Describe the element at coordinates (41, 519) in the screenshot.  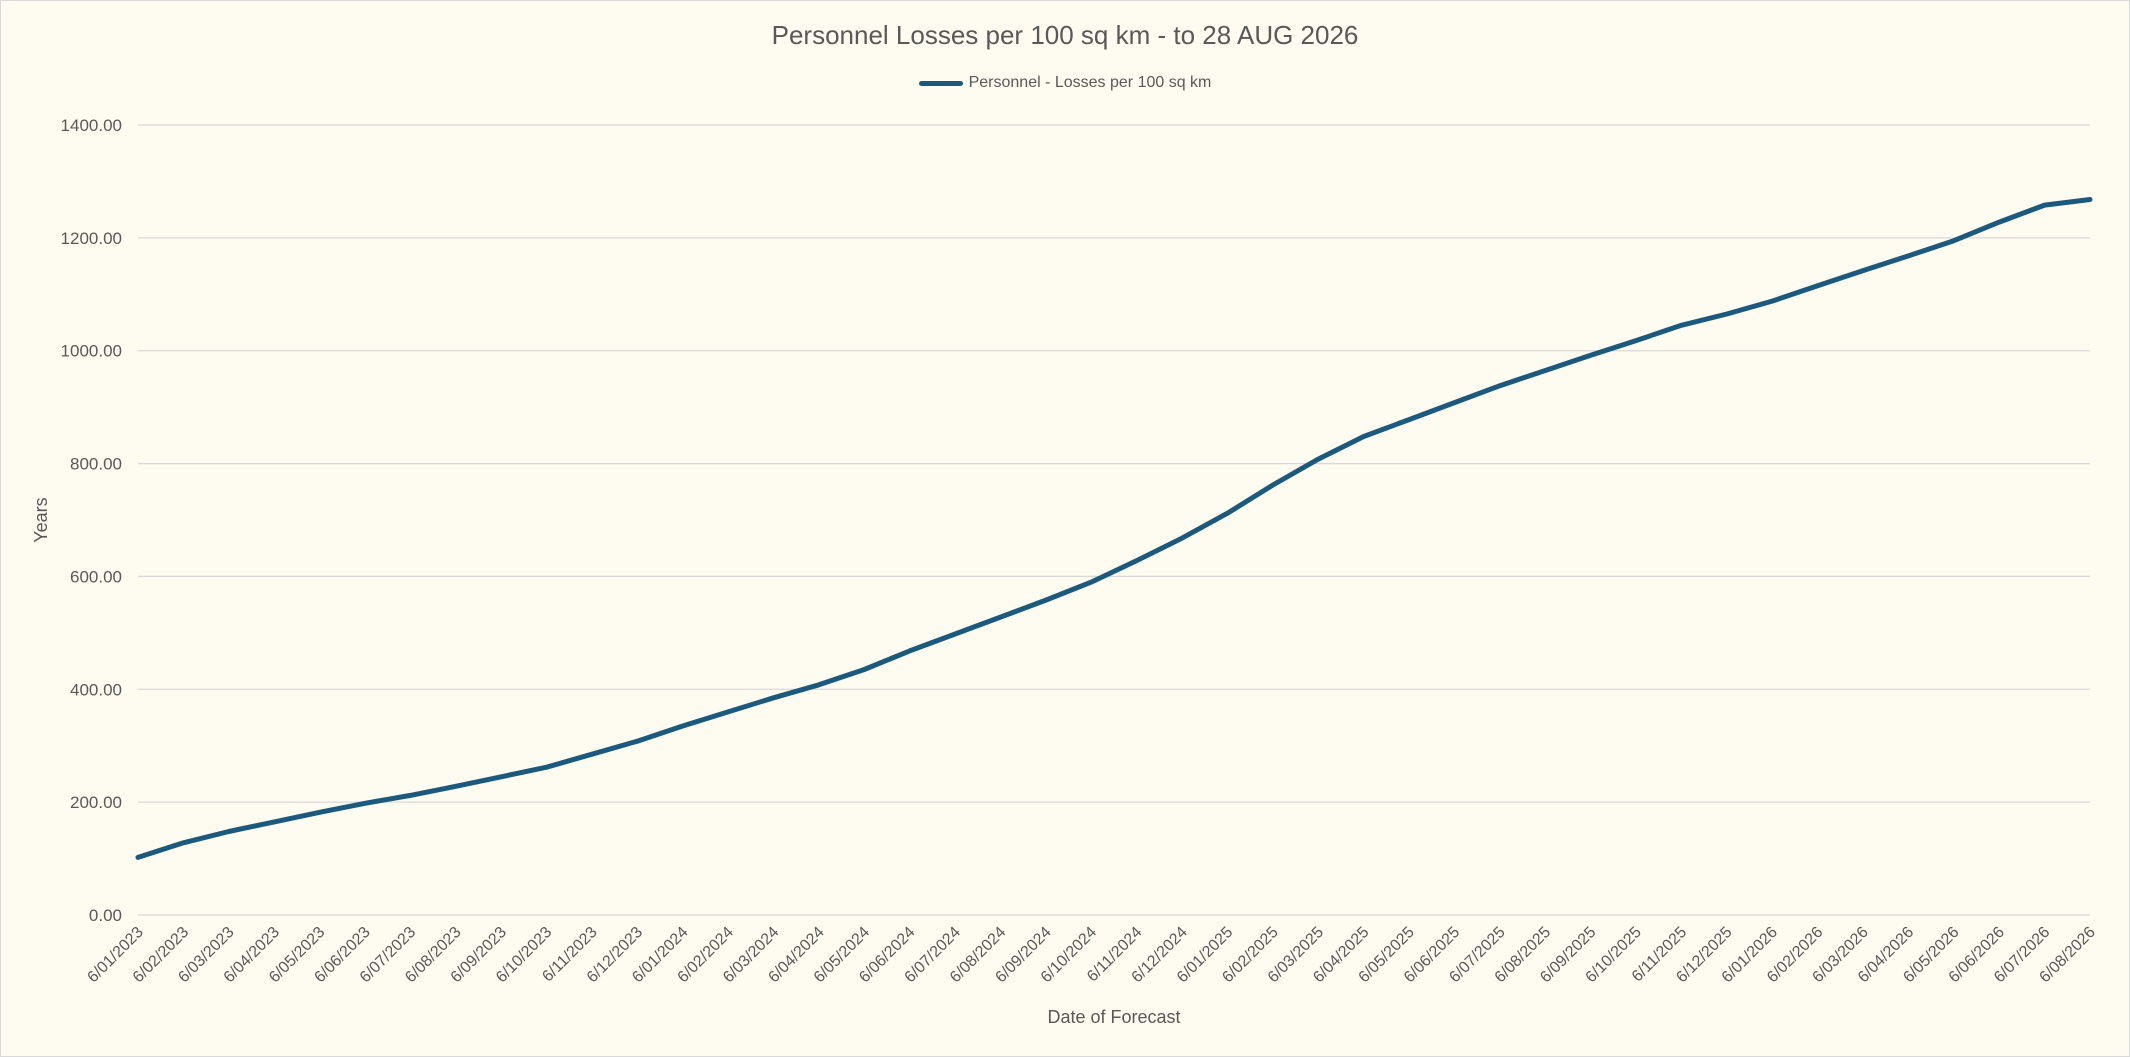
I see `y-axis-title: Years` at that location.